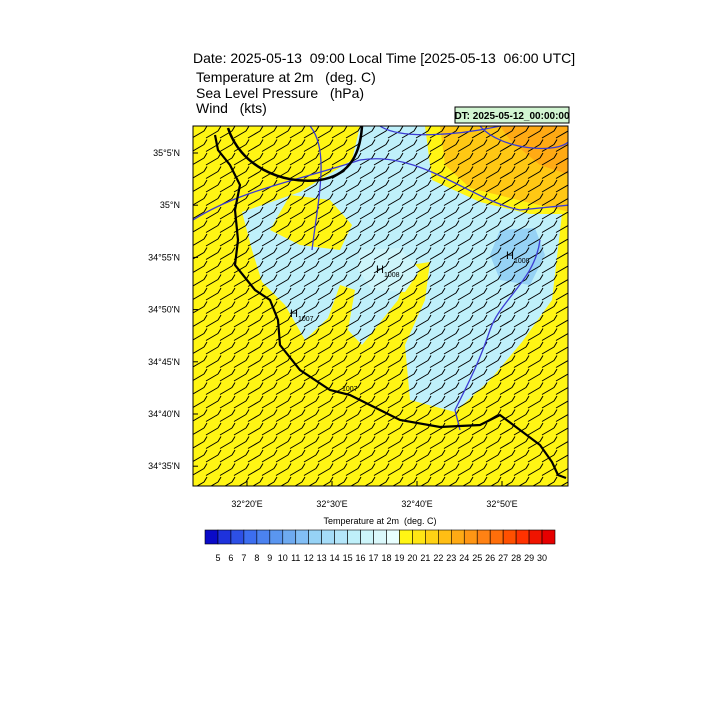  What do you see at coordinates (286, 77) in the screenshot?
I see `subtitle: Temperature at 2m (deg. C)` at bounding box center [286, 77].